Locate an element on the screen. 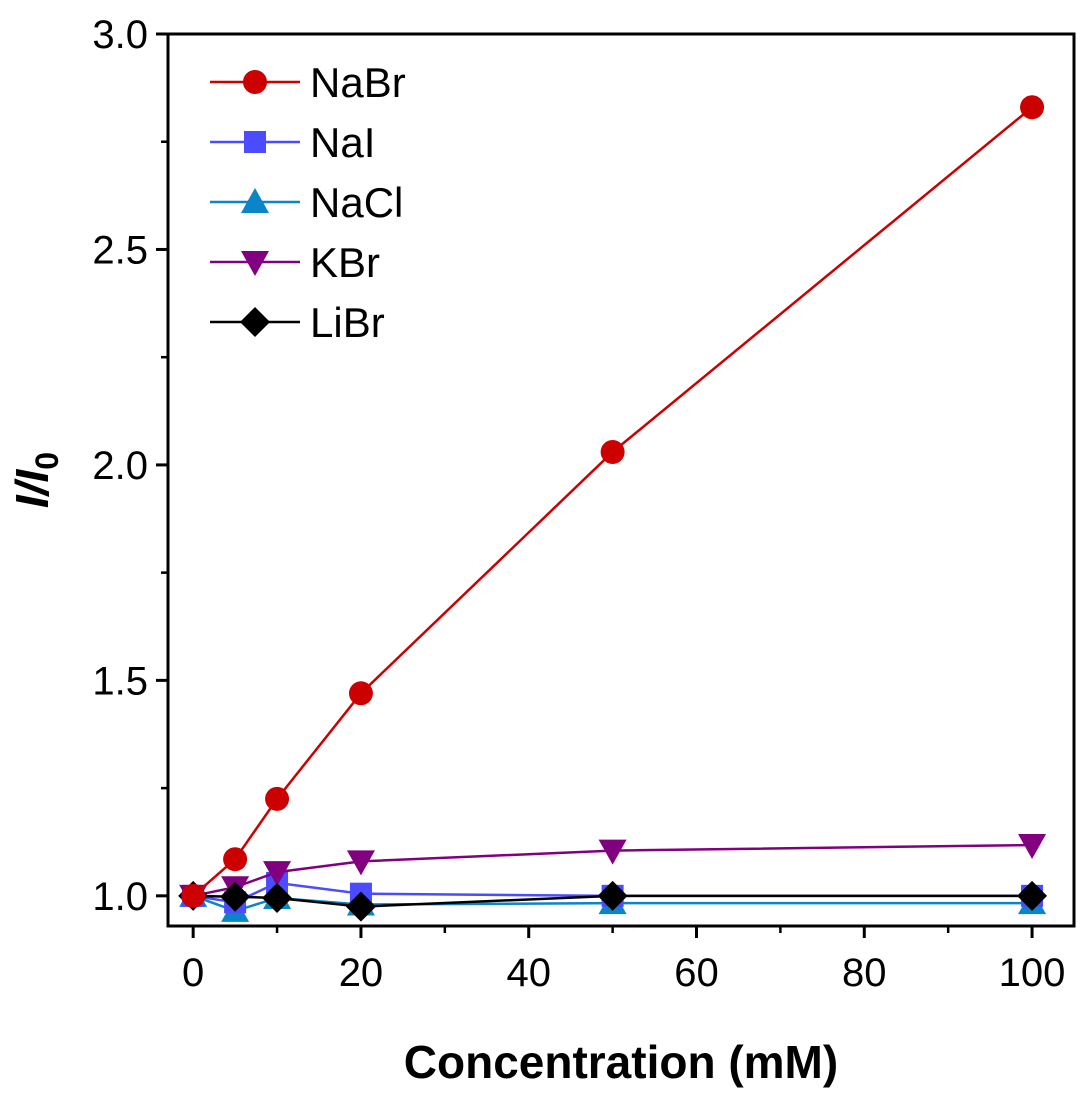 This screenshot has width=1080, height=1094. legend-item-nacl: NaCl is located at coordinates (306, 202).